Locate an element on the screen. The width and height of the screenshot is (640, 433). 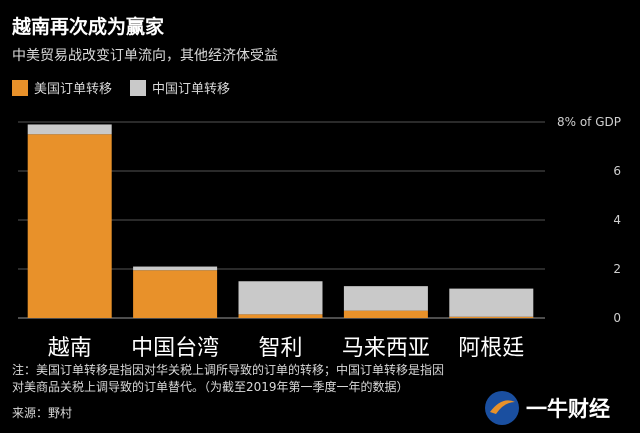
source-note: 来源：野村 is located at coordinates (42, 413).